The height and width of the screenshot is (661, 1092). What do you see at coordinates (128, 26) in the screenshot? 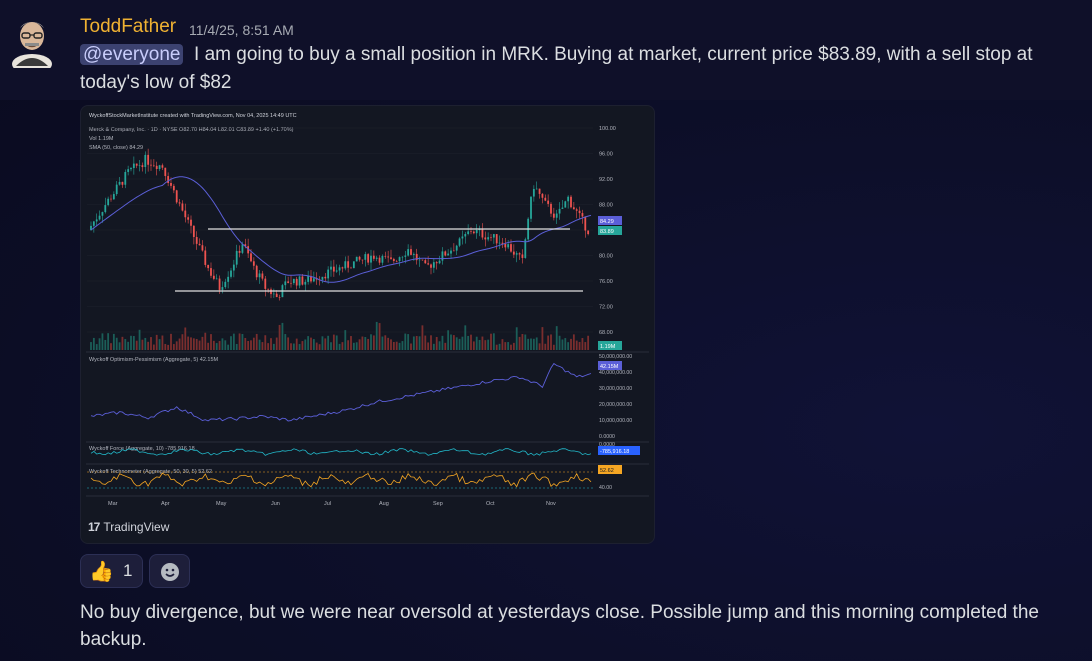
I see `username: ToddFather` at bounding box center [128, 26].